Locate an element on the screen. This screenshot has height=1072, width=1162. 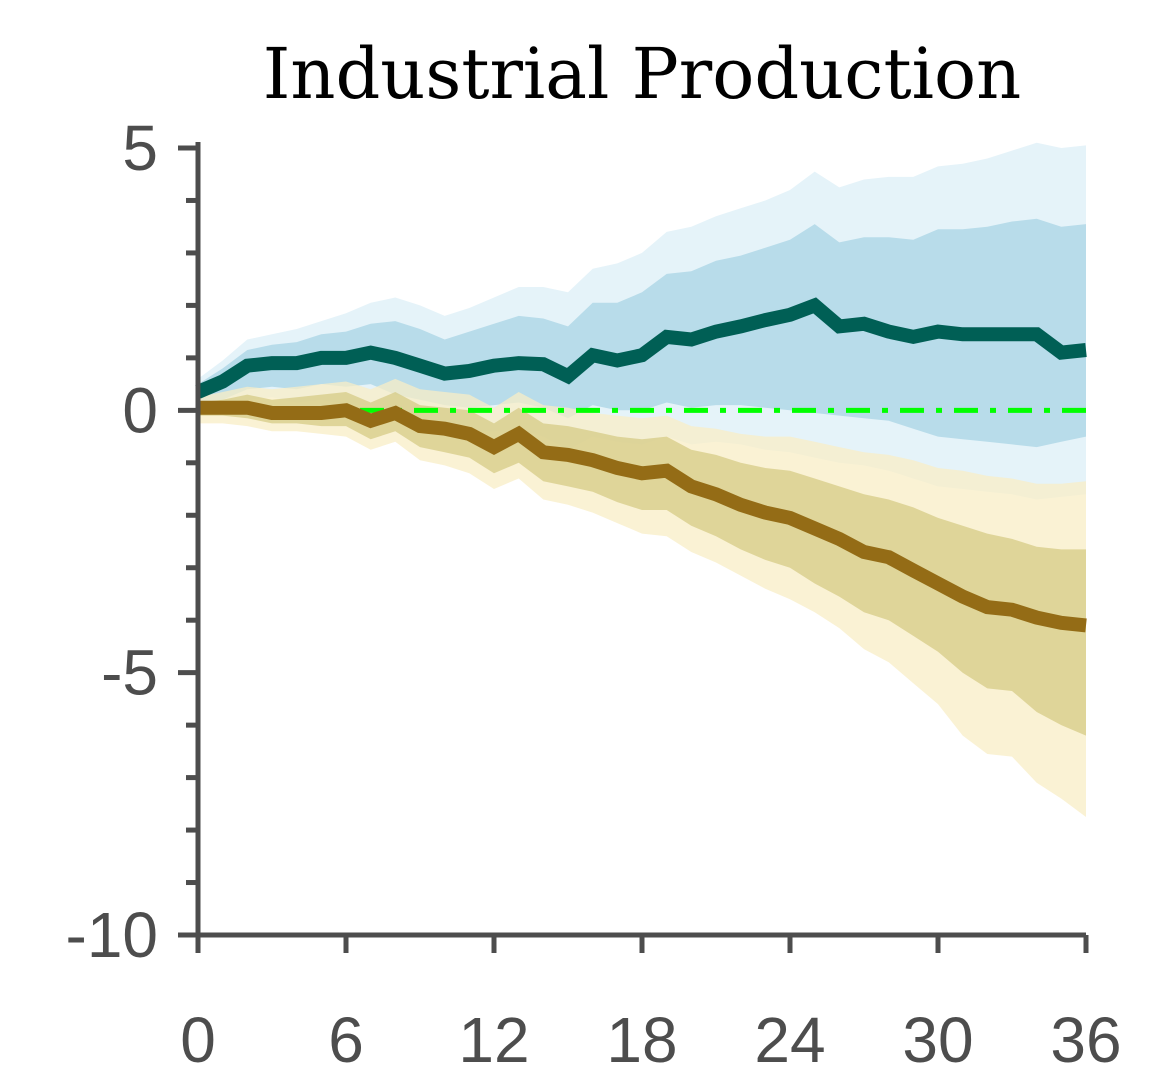
y-tick-label: -5 is located at coordinates (129, 673).